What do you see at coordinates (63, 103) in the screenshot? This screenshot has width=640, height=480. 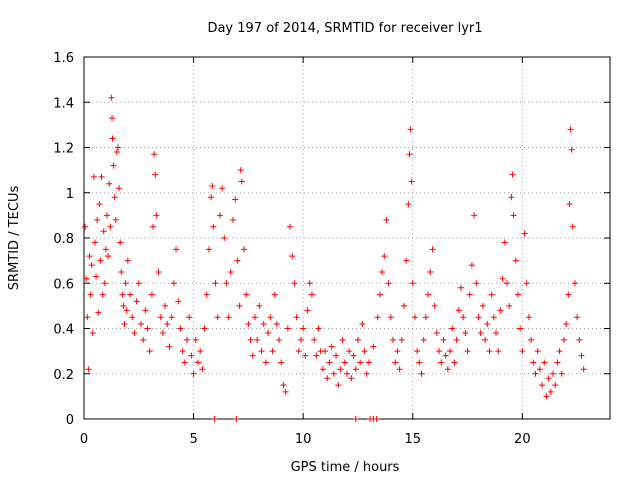 I see `y-tick-label: 1.4` at bounding box center [63, 103].